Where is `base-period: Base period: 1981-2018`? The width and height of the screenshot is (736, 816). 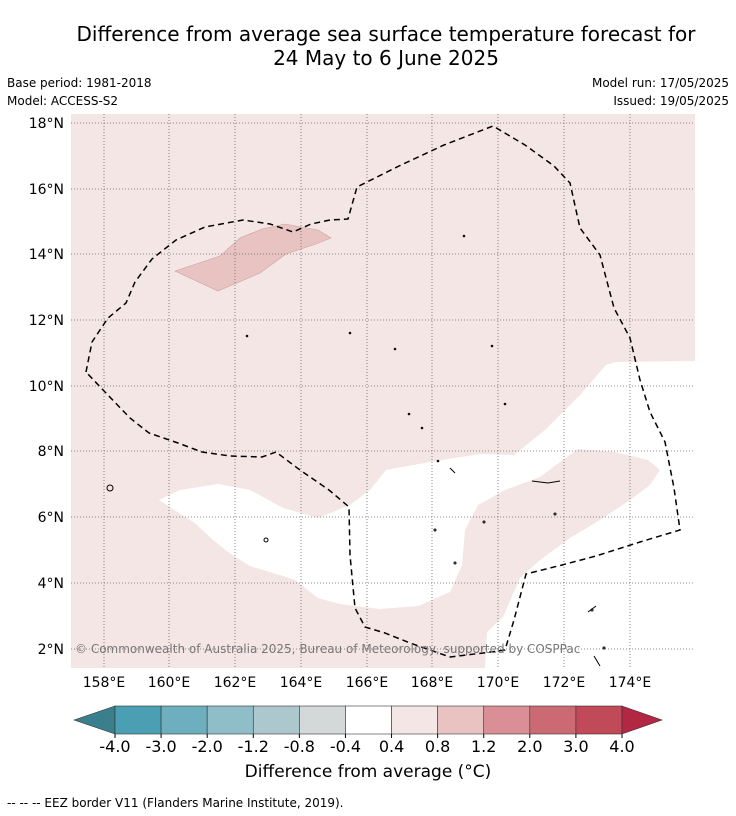
base-period: Base period: 1981-2018 is located at coordinates (79, 83).